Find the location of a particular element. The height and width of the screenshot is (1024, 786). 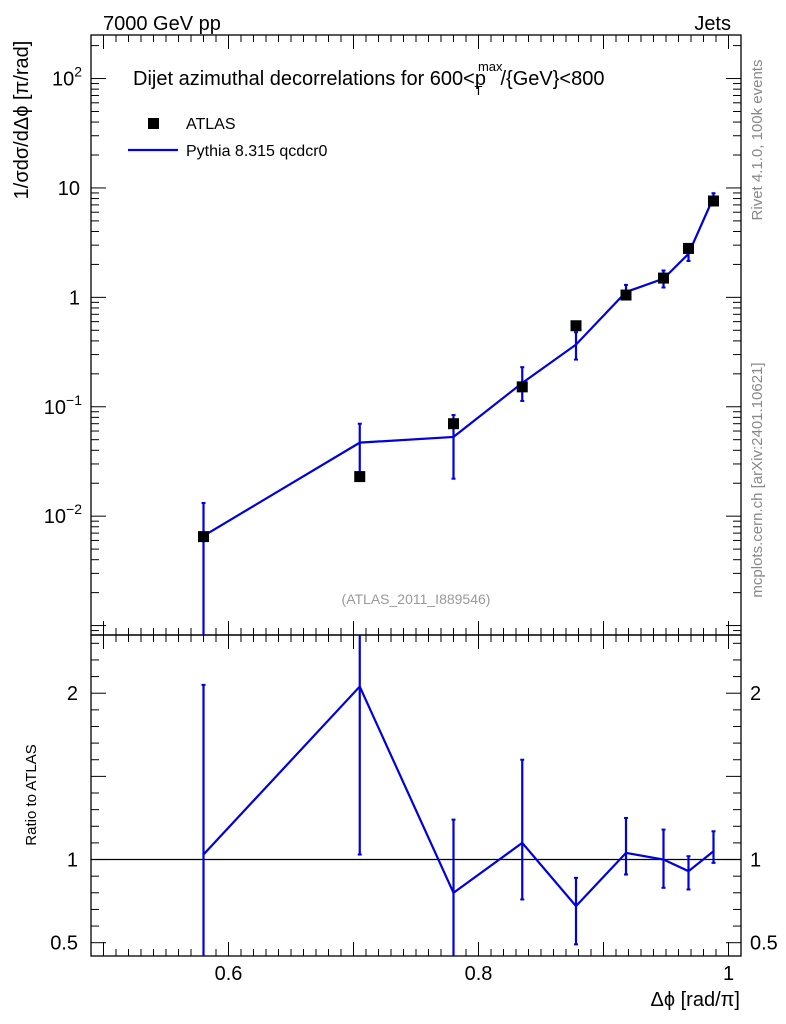

header-right: Jets is located at coordinates (712, 24).